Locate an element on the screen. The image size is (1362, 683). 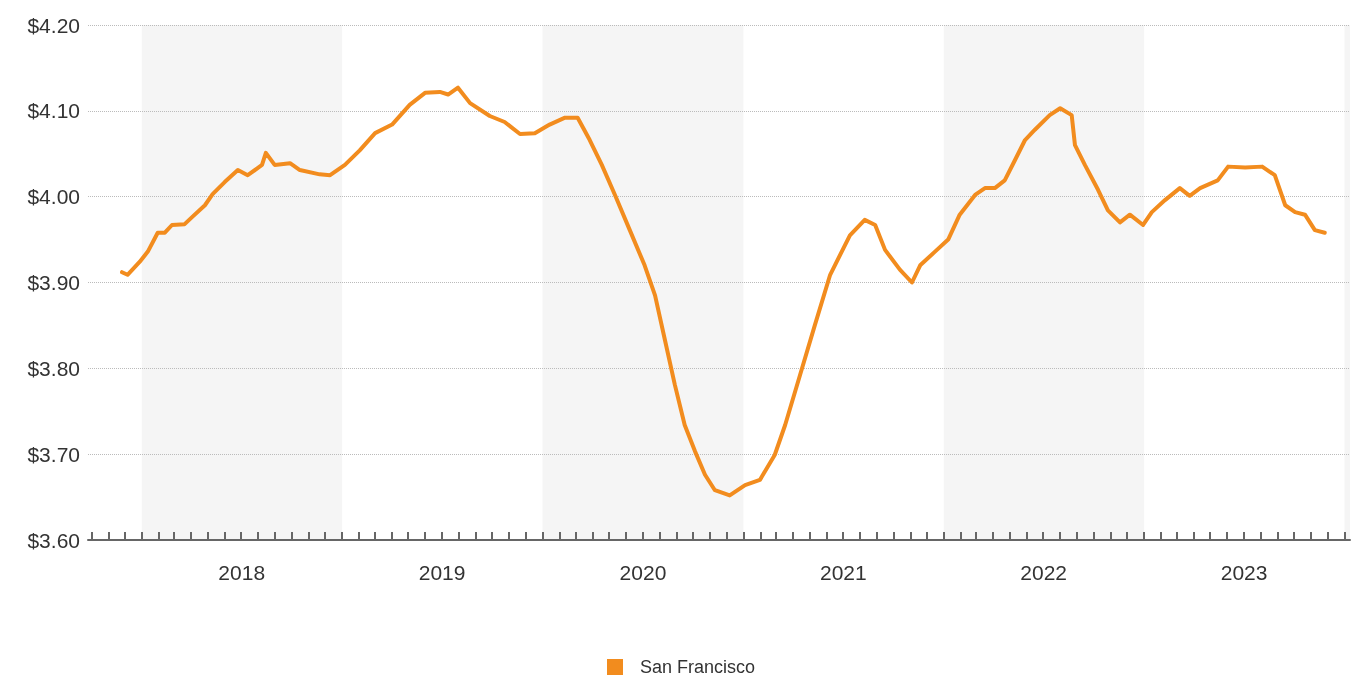
x-tick-label: 2021 is located at coordinates (843, 572).